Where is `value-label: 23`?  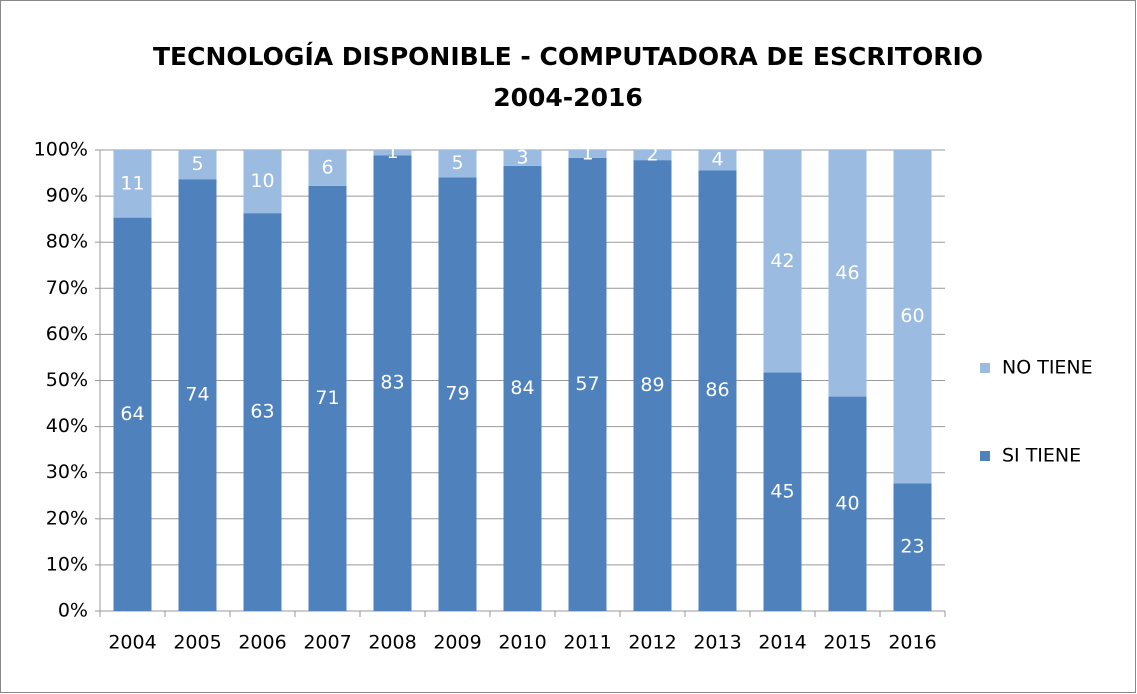
value-label: 23 is located at coordinates (912, 547).